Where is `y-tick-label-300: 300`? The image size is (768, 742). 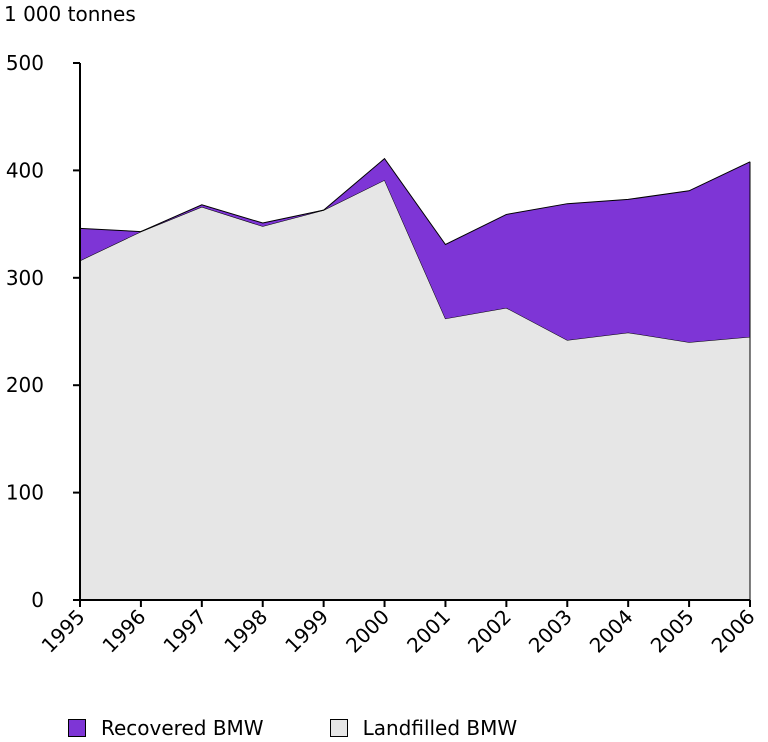 y-tick-label-300: 300 is located at coordinates (25, 278).